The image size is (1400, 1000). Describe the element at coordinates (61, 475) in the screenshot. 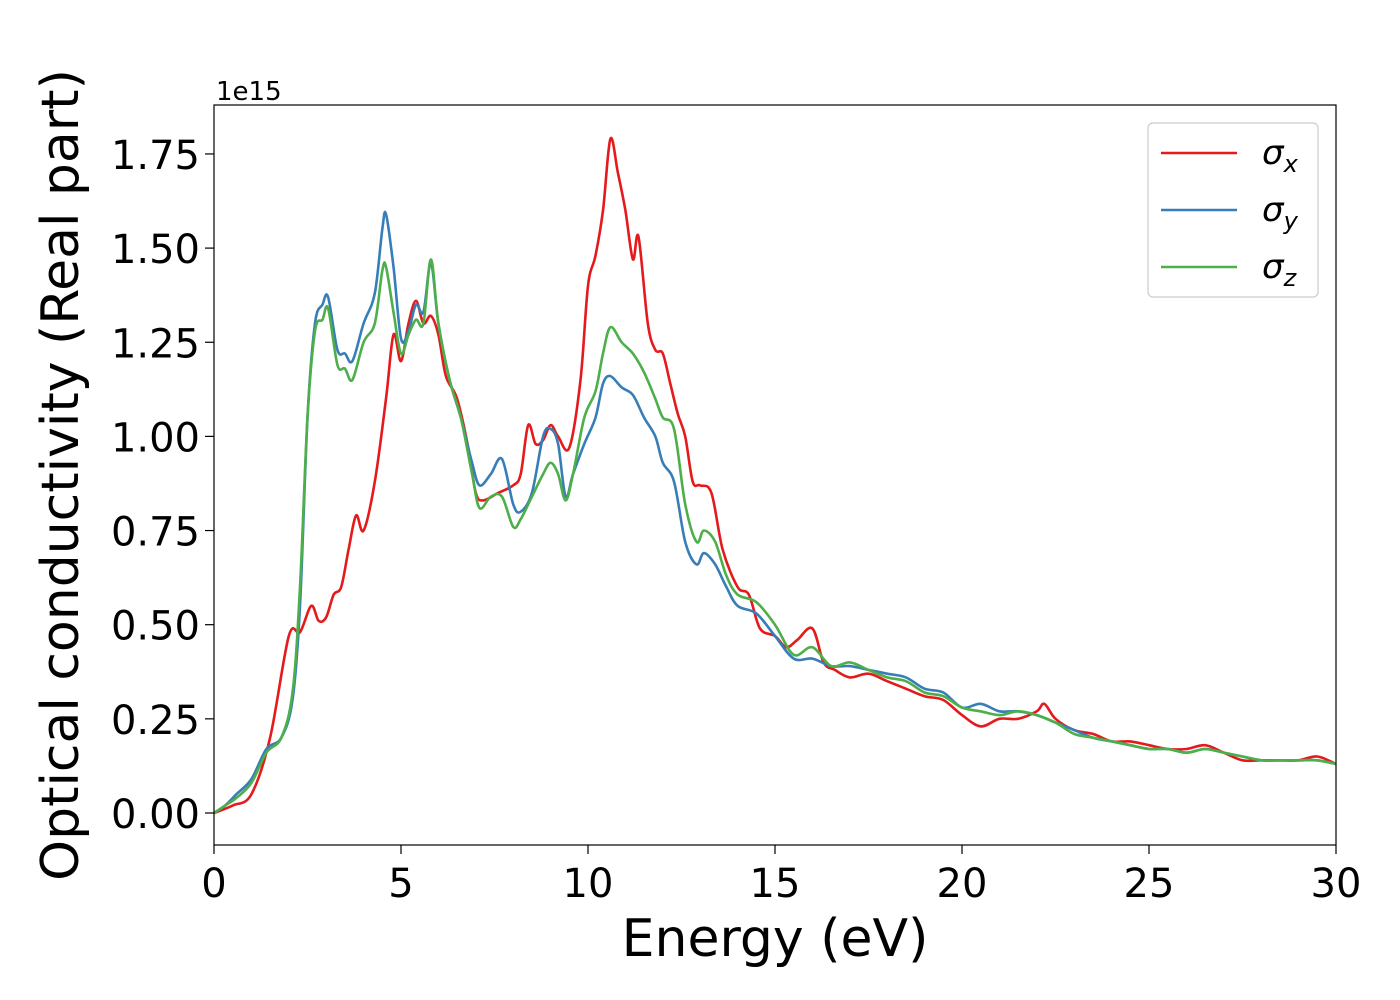

I see `y-axis-label: Optical conductivity (Real part)` at that location.